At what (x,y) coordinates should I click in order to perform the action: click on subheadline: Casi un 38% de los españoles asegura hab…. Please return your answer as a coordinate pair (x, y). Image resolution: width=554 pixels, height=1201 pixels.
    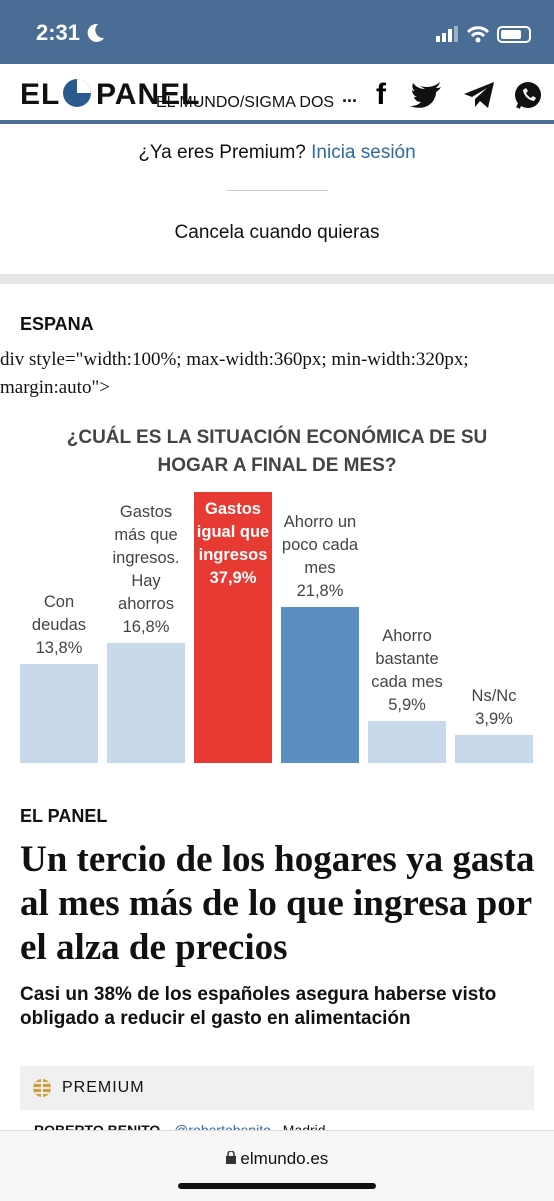
    Looking at the image, I should click on (258, 1006).